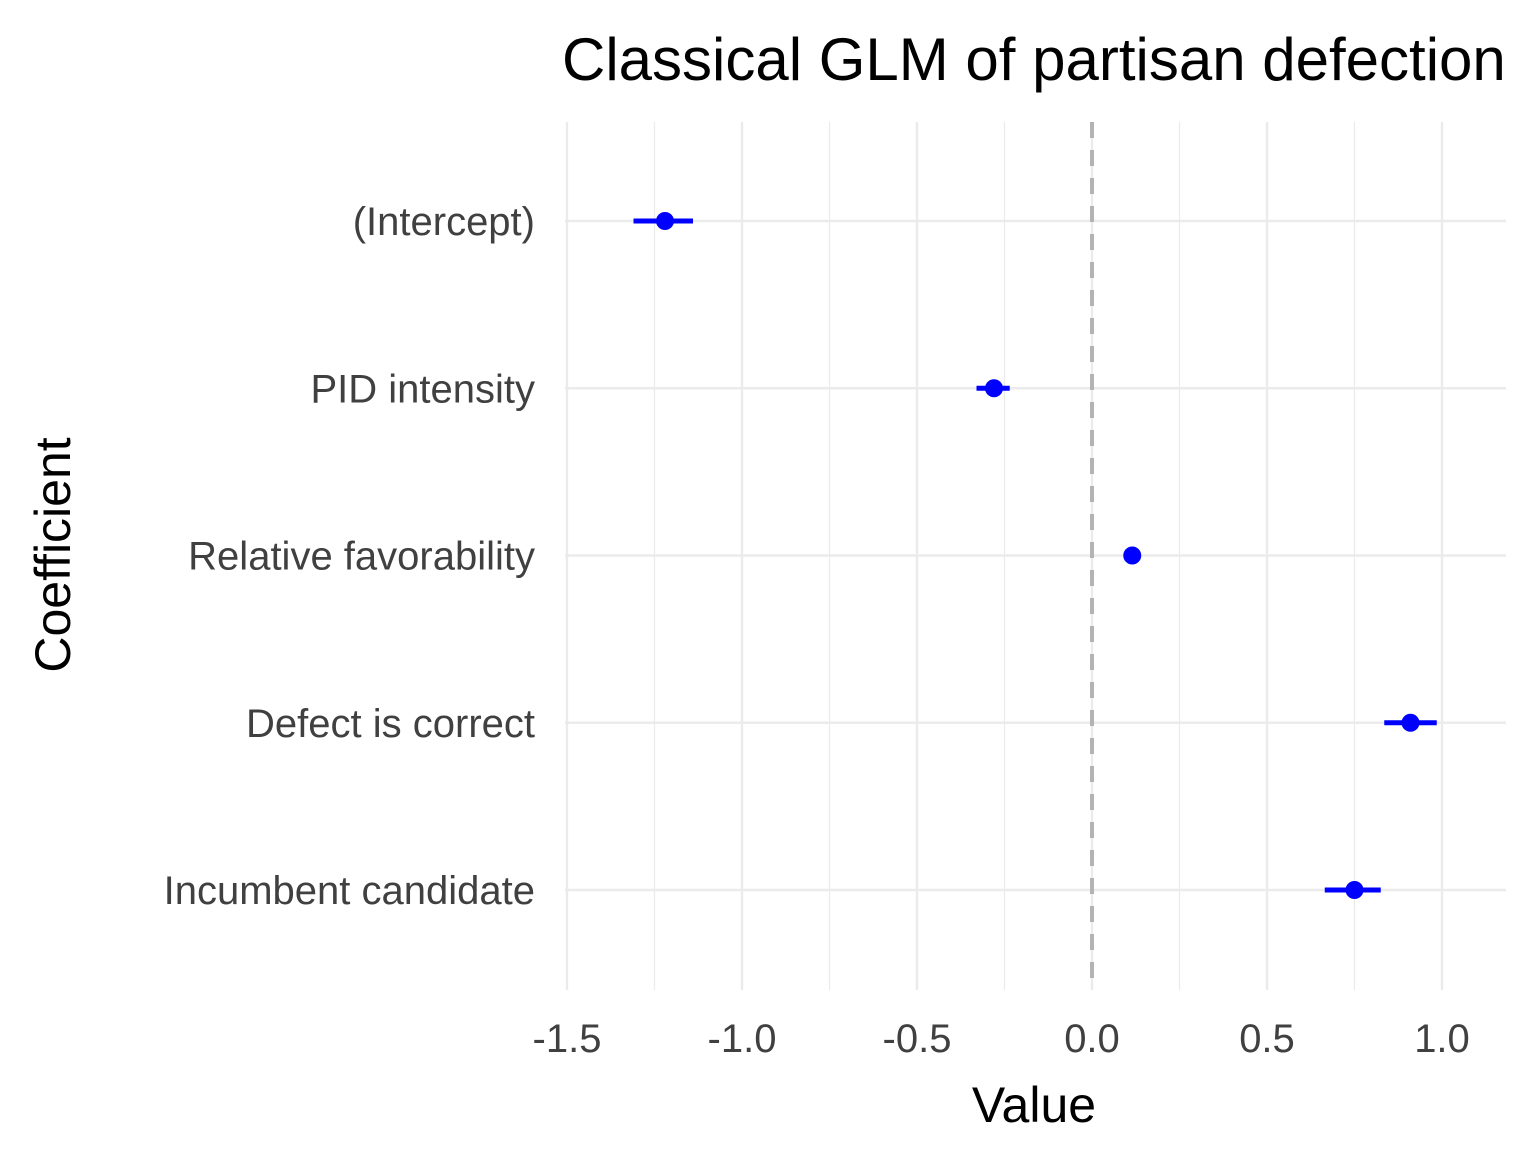 This screenshot has width=1536, height=1152. Describe the element at coordinates (1001, 1039) in the screenshot. I see `x-tick-labels: -1.5 -1.0 -0.5 0.0 0.5 1.0` at that location.